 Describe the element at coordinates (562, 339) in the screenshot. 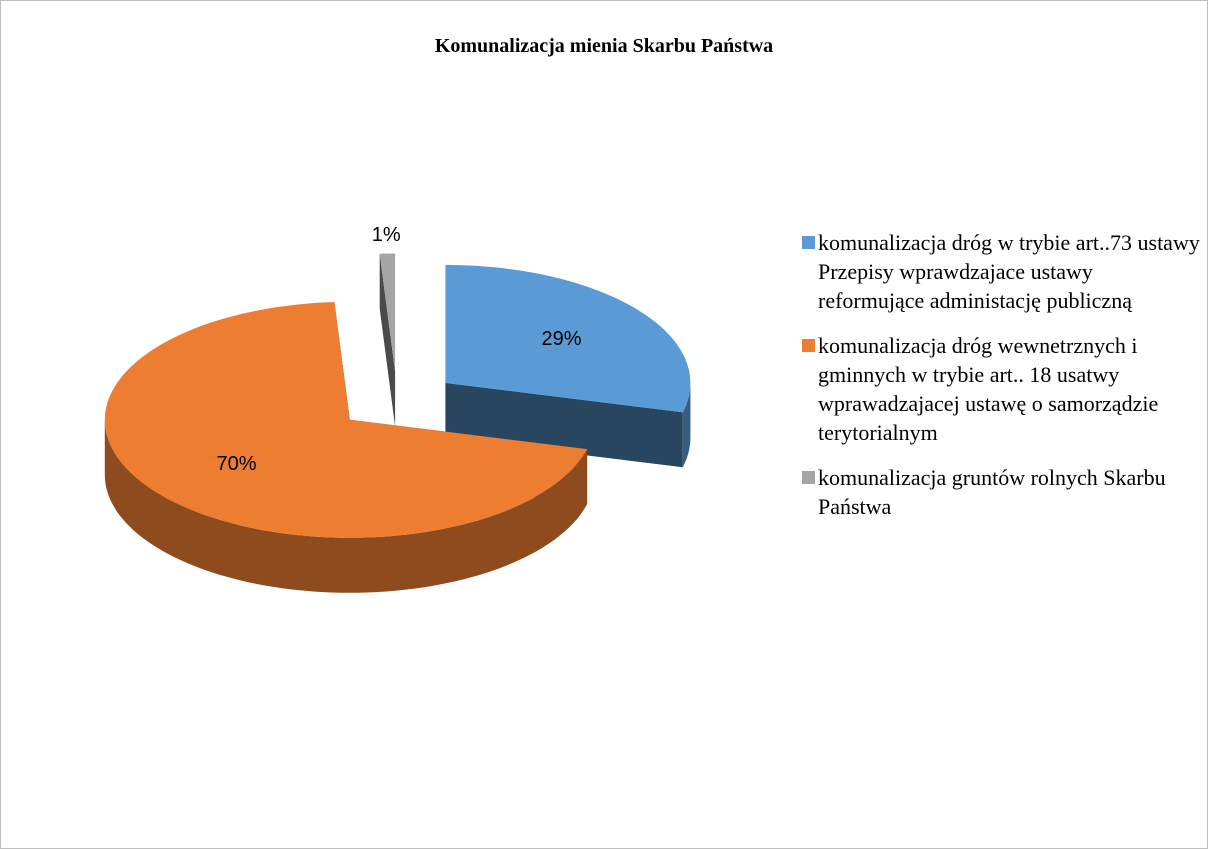

I see `value-label: 29%` at that location.